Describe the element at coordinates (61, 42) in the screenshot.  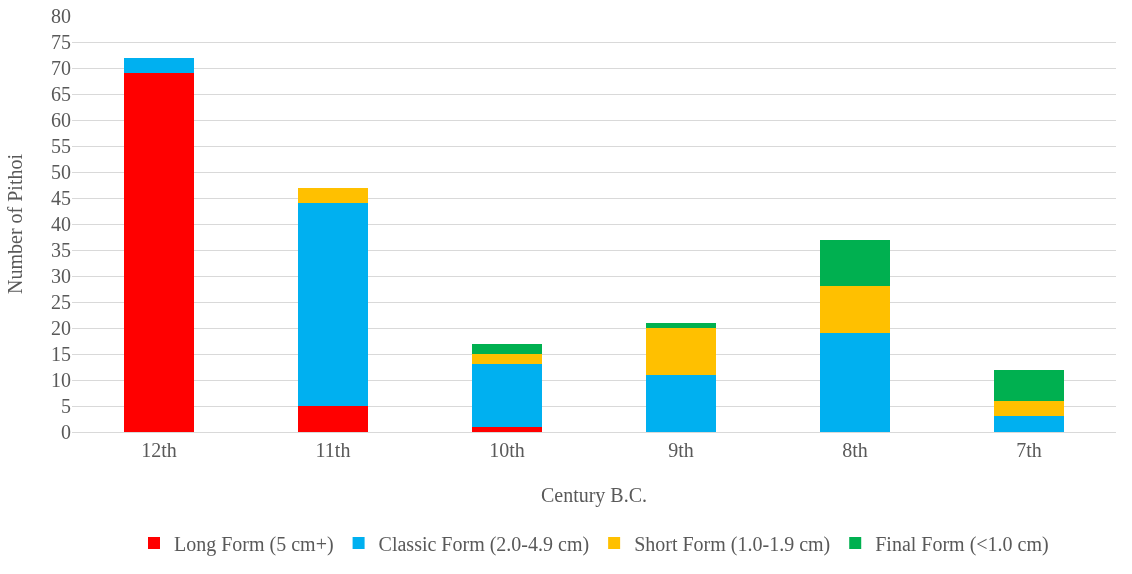
I see `y-tick-label: 75` at that location.